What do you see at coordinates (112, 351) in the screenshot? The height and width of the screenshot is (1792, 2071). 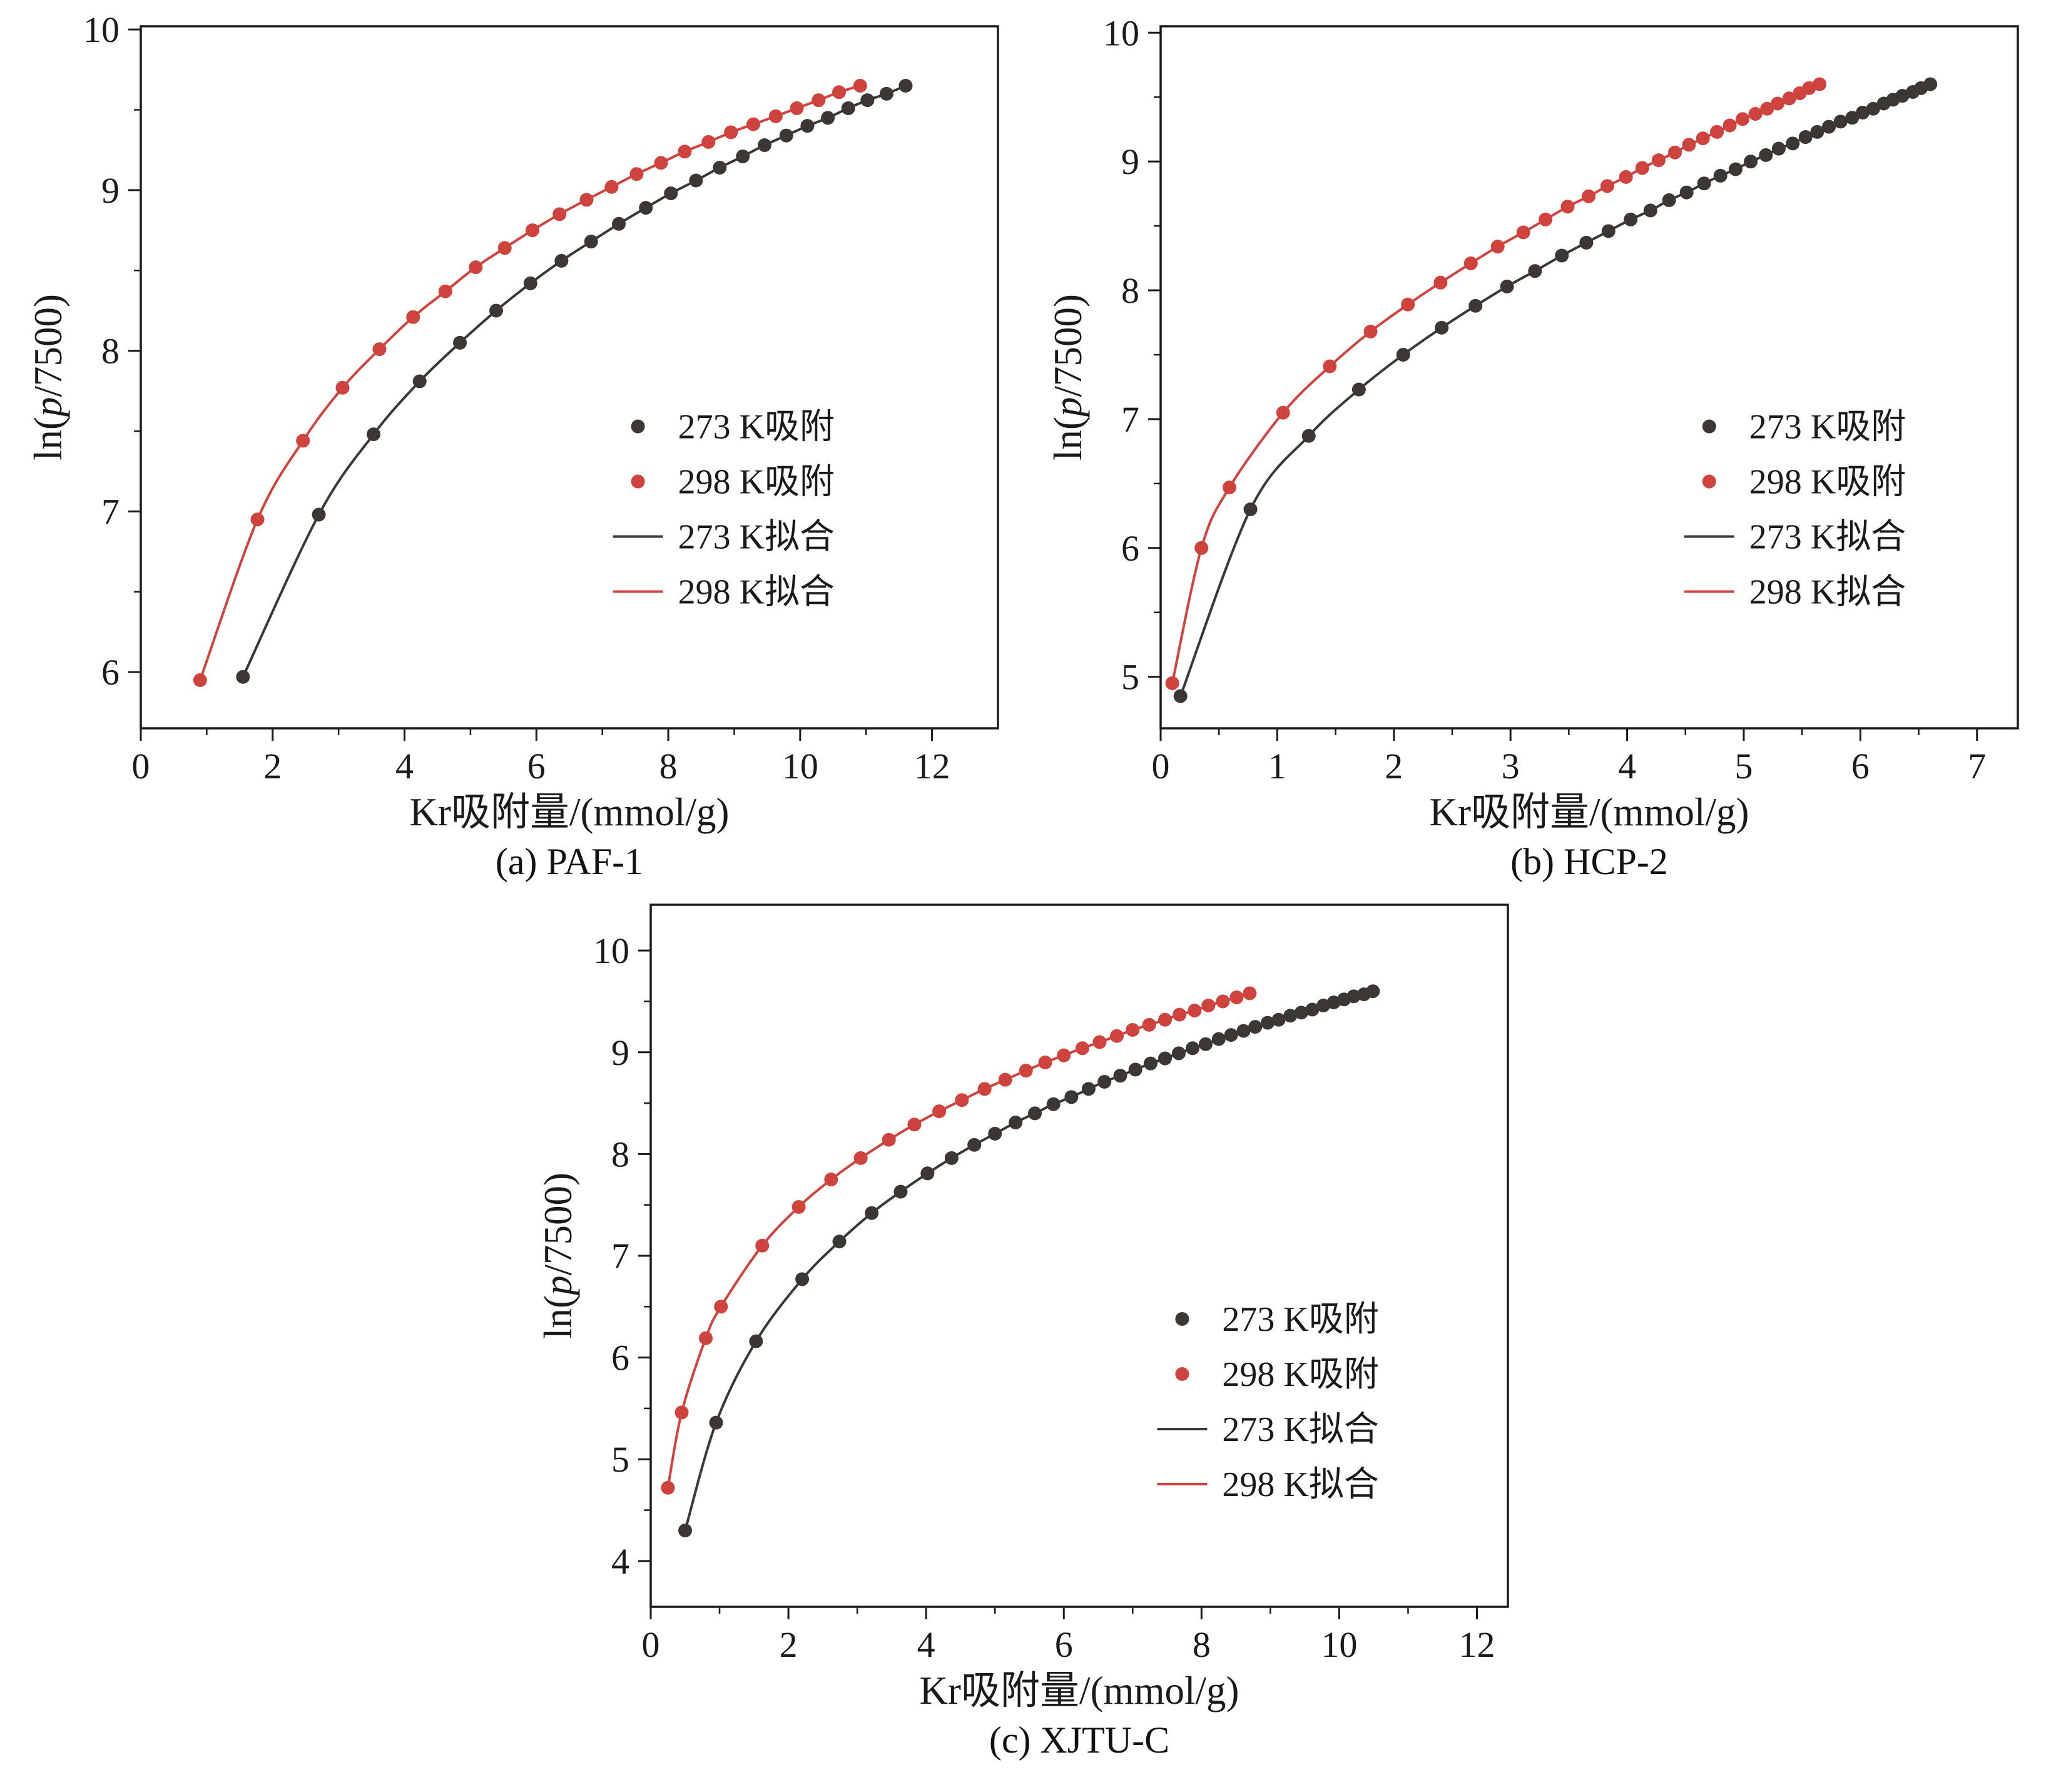 I see `y-axis-ticks: 6 7 8 9 10` at bounding box center [112, 351].